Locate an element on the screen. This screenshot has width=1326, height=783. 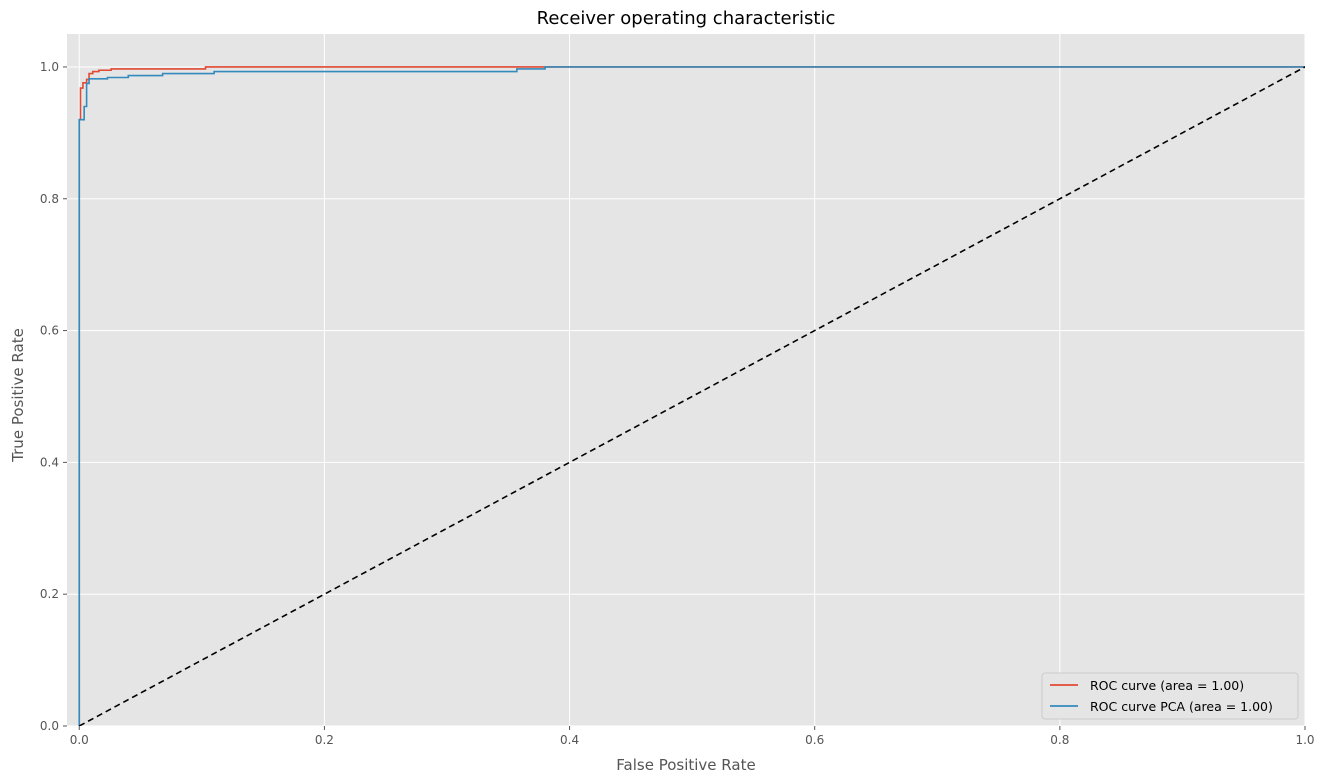
y-tick-label: 0.2 is located at coordinates (49, 594).